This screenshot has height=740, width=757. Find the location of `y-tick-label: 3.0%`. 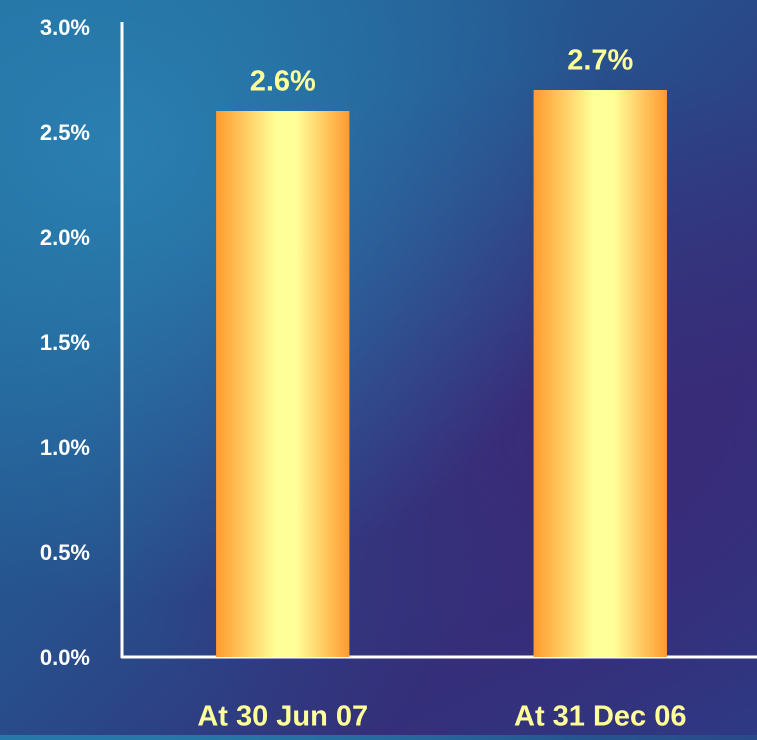

y-tick-label: 3.0% is located at coordinates (65, 27).